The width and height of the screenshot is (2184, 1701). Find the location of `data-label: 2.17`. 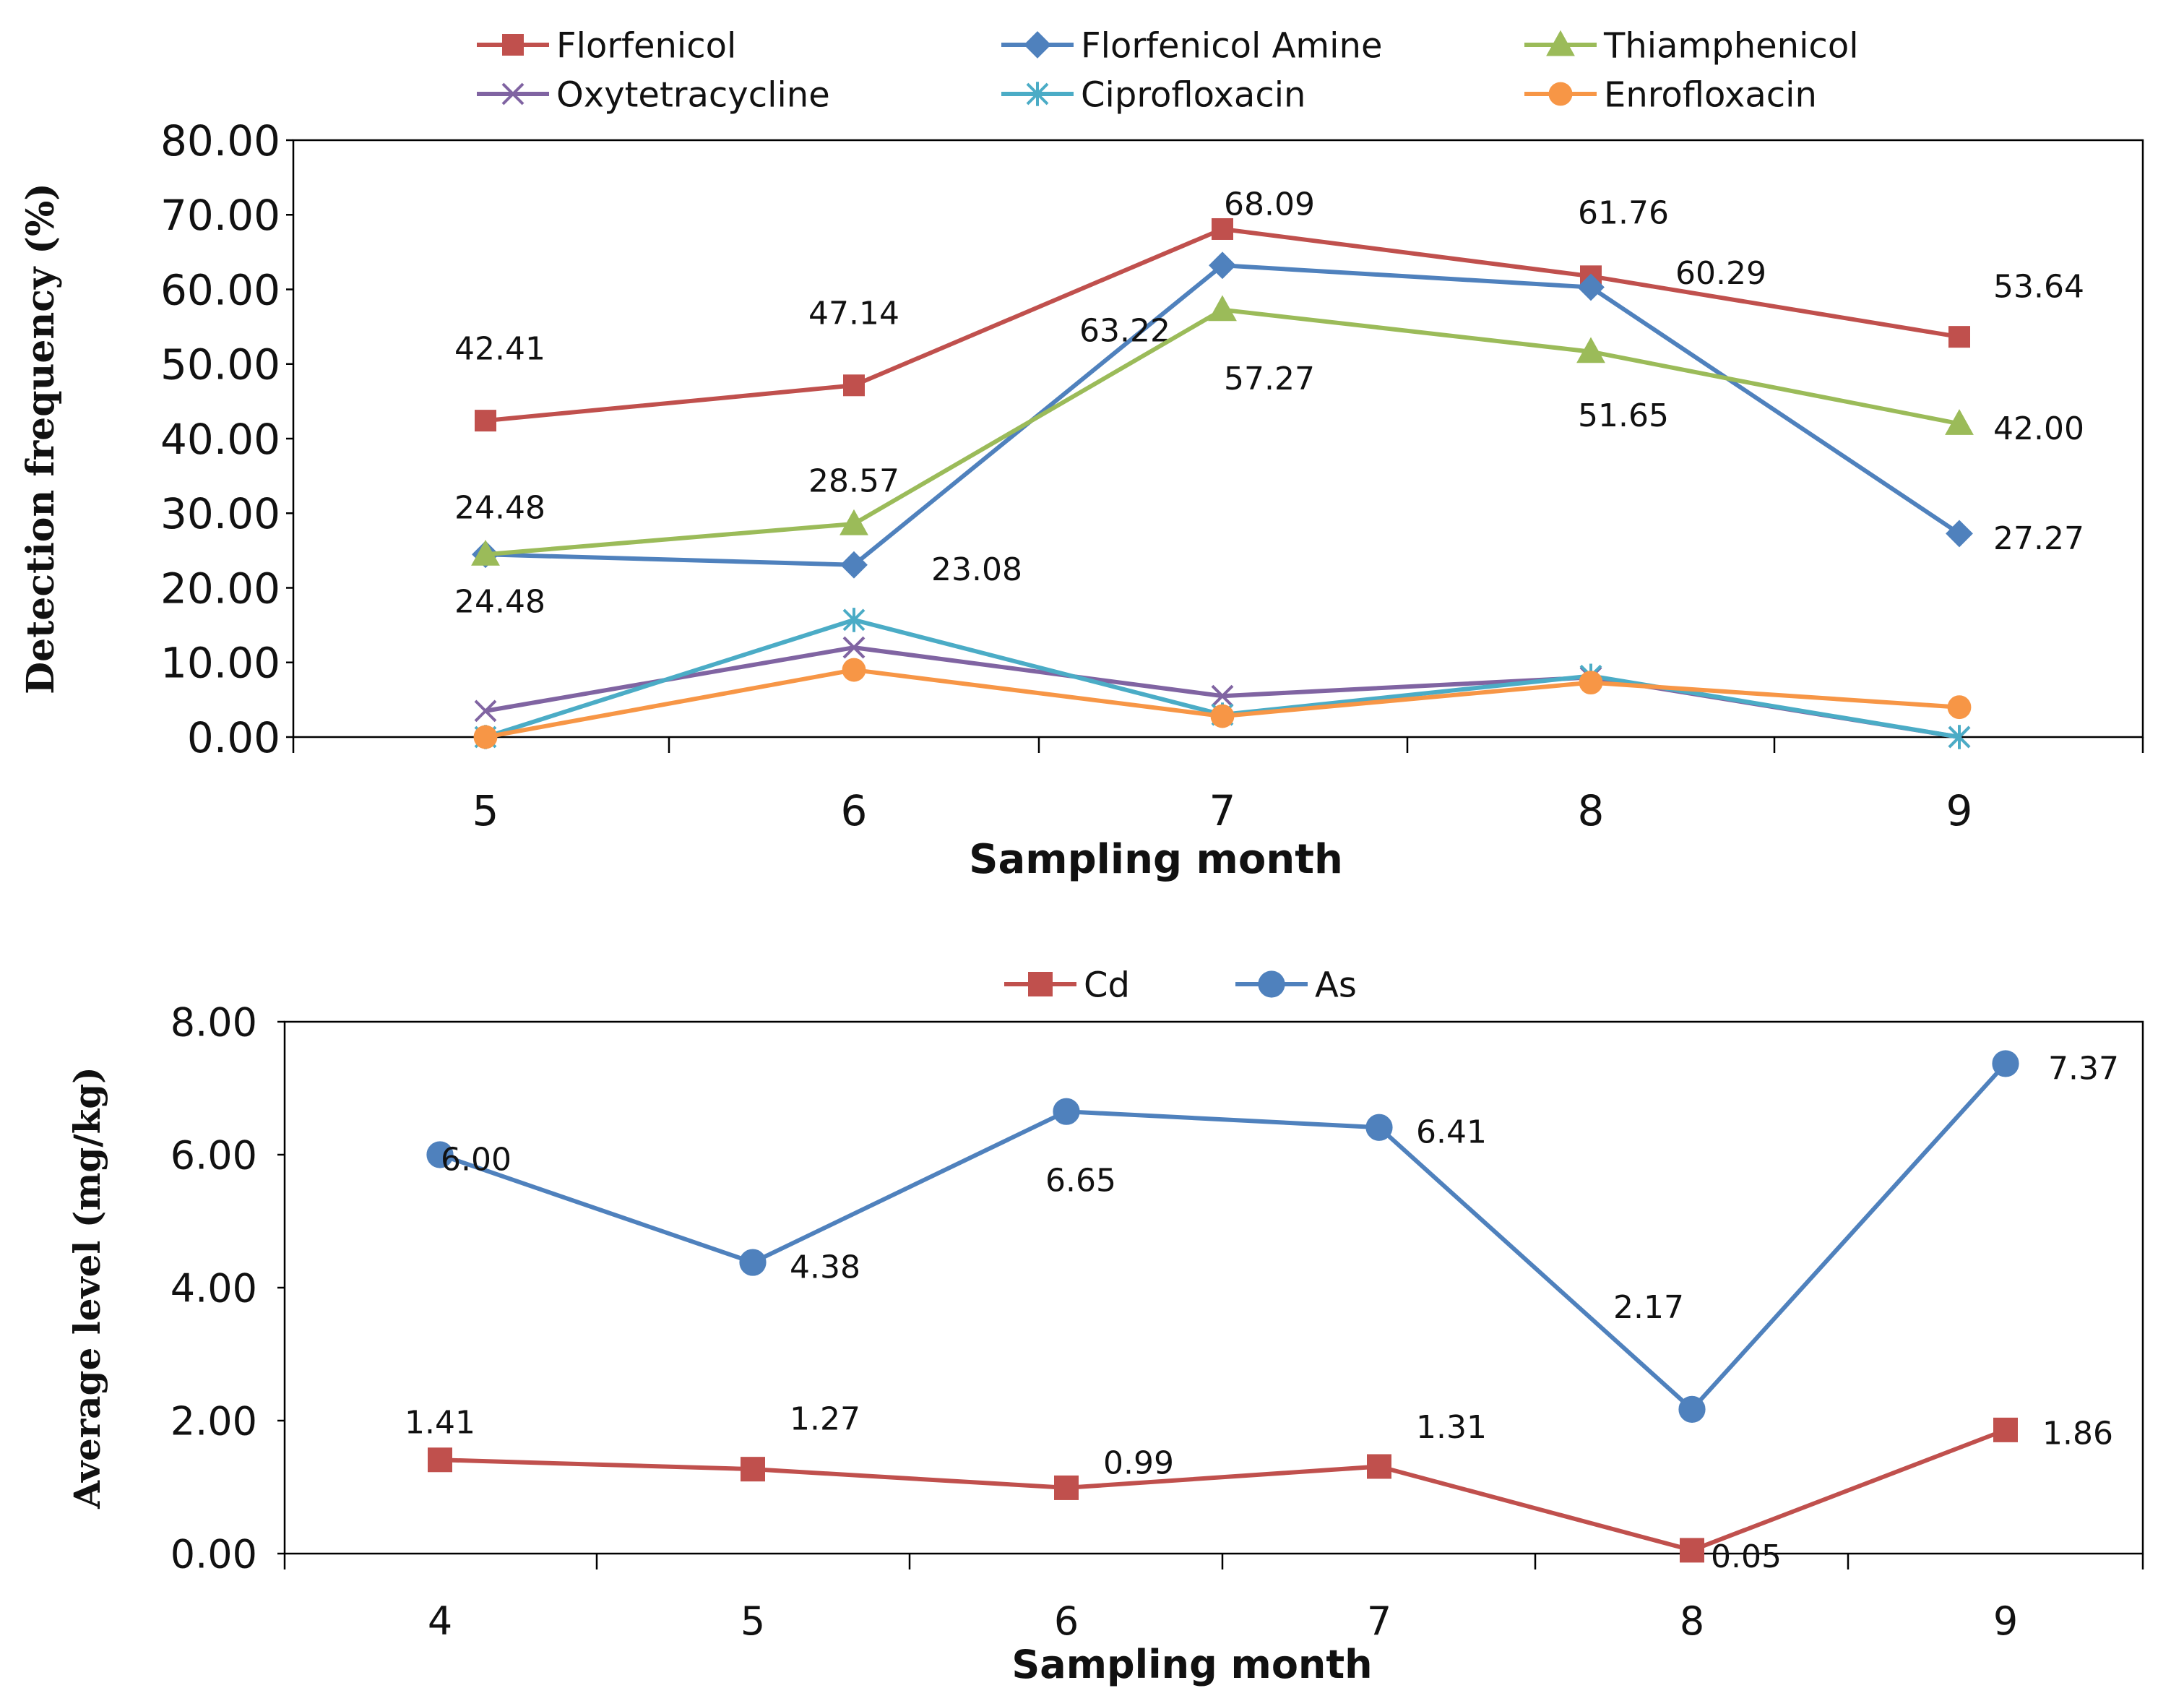

data-label: 2.17 is located at coordinates (1648, 1307).